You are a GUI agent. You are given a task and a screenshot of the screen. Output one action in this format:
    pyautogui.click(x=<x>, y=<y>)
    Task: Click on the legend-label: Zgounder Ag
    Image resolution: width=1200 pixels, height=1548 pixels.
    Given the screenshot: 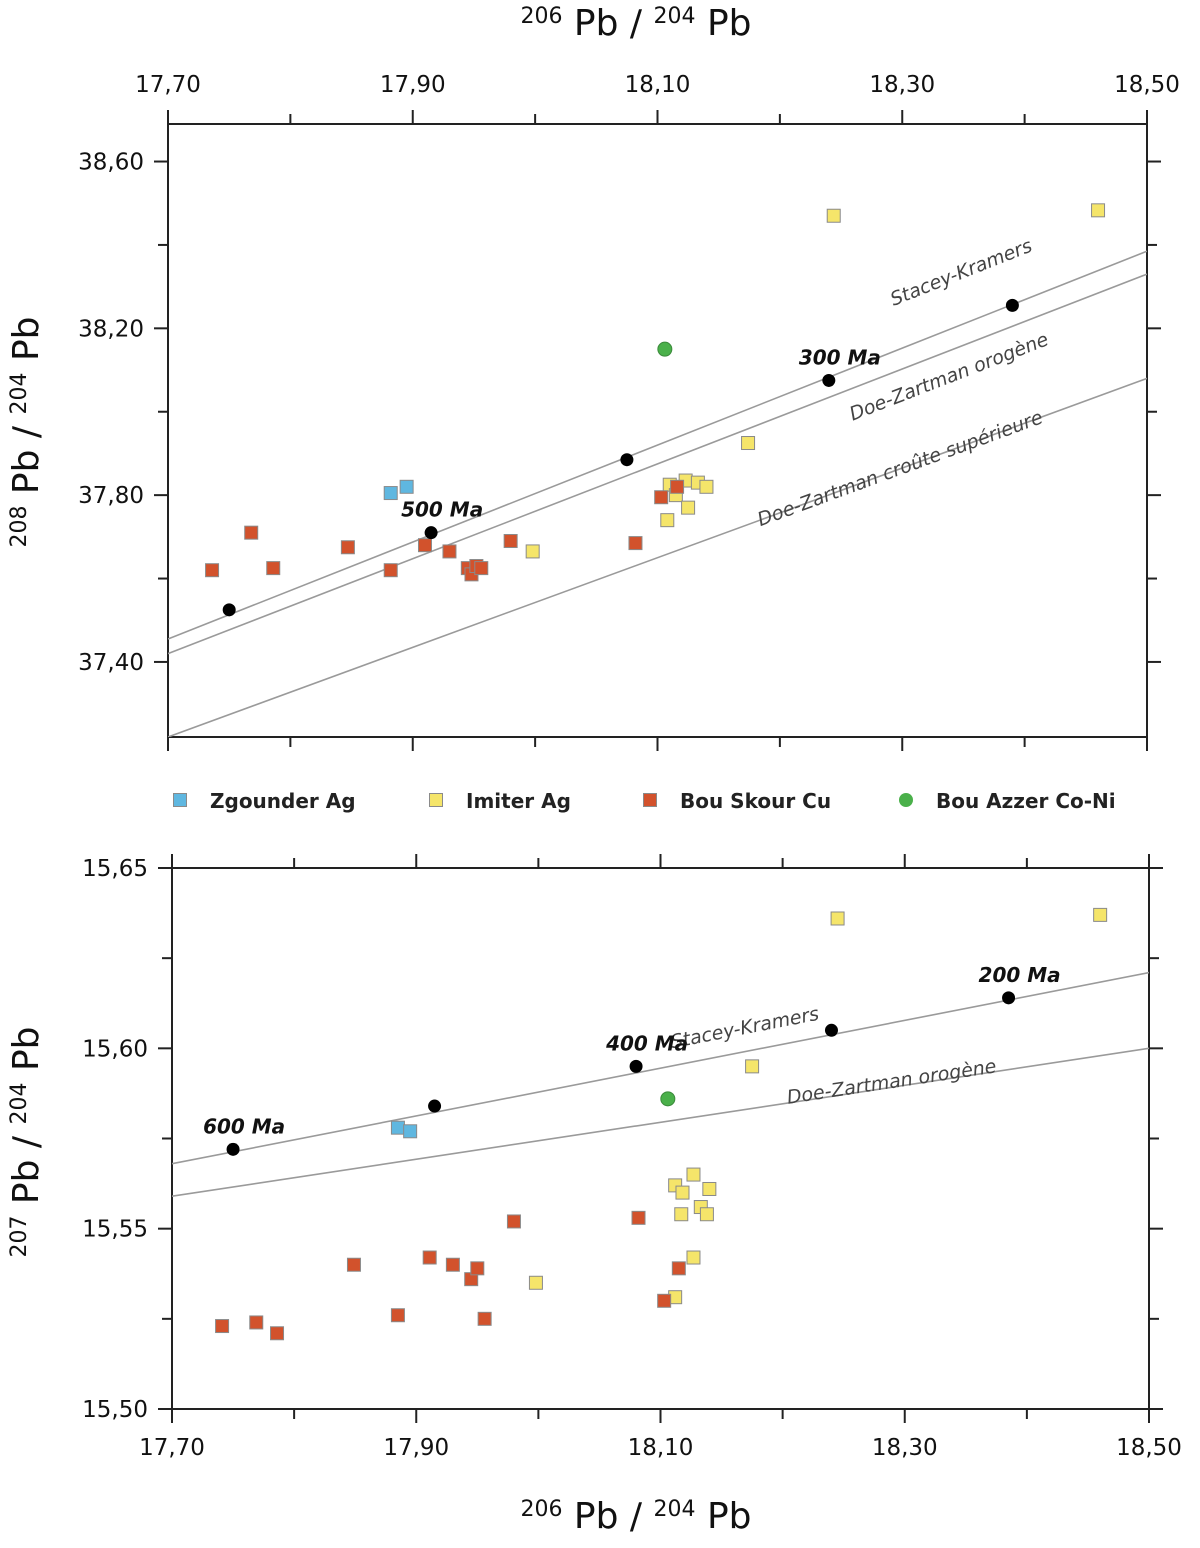 What is the action you would take?
    pyautogui.click(x=283, y=801)
    